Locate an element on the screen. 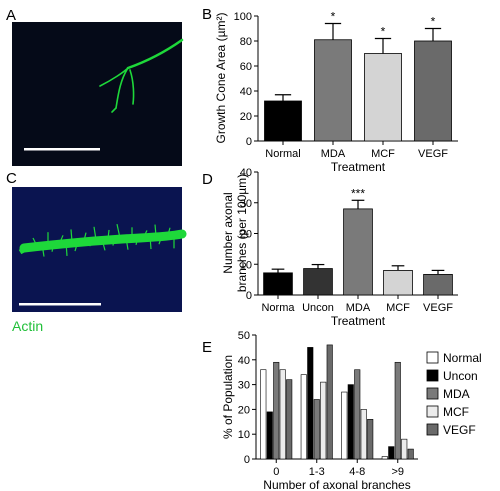 This screenshot has height=491, width=500. axon-c-image is located at coordinates (102, 240).